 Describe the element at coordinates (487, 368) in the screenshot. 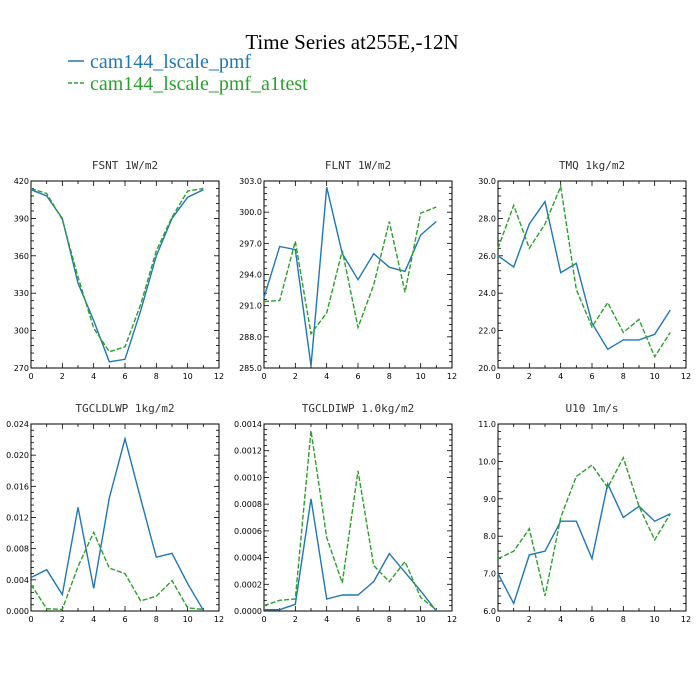

I see `y-tick-label: 20.0` at that location.